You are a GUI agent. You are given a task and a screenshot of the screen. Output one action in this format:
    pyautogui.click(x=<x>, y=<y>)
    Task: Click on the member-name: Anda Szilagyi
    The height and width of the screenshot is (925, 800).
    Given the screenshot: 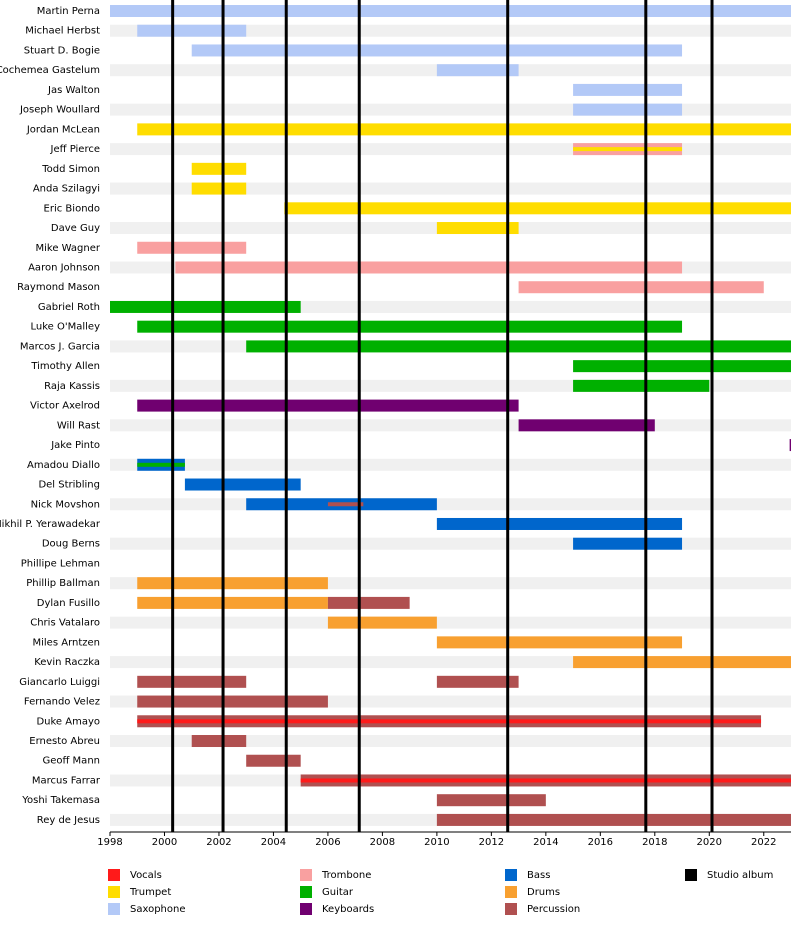 What is the action you would take?
    pyautogui.click(x=66, y=189)
    